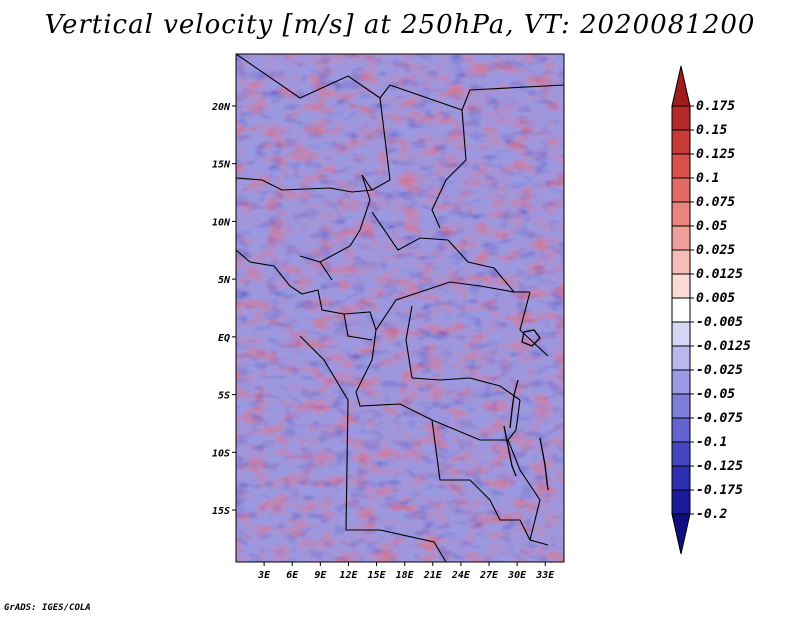  Describe the element at coordinates (264, 575) in the screenshot. I see `x-tick-label: 3E` at that location.